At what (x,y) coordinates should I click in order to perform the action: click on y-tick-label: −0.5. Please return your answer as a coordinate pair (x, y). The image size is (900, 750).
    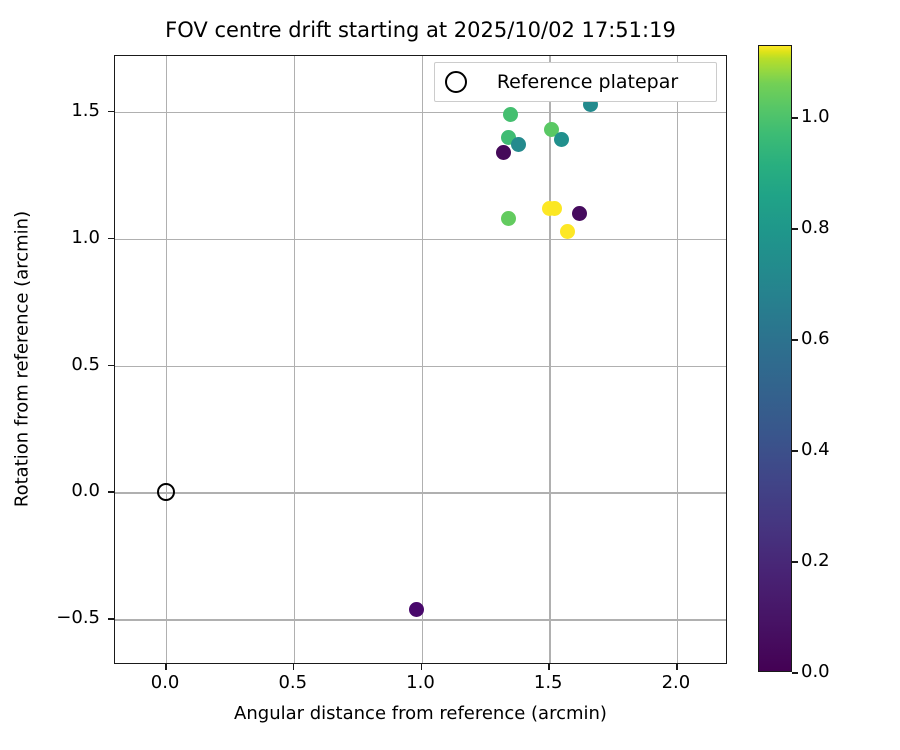
    Looking at the image, I should click on (78, 618).